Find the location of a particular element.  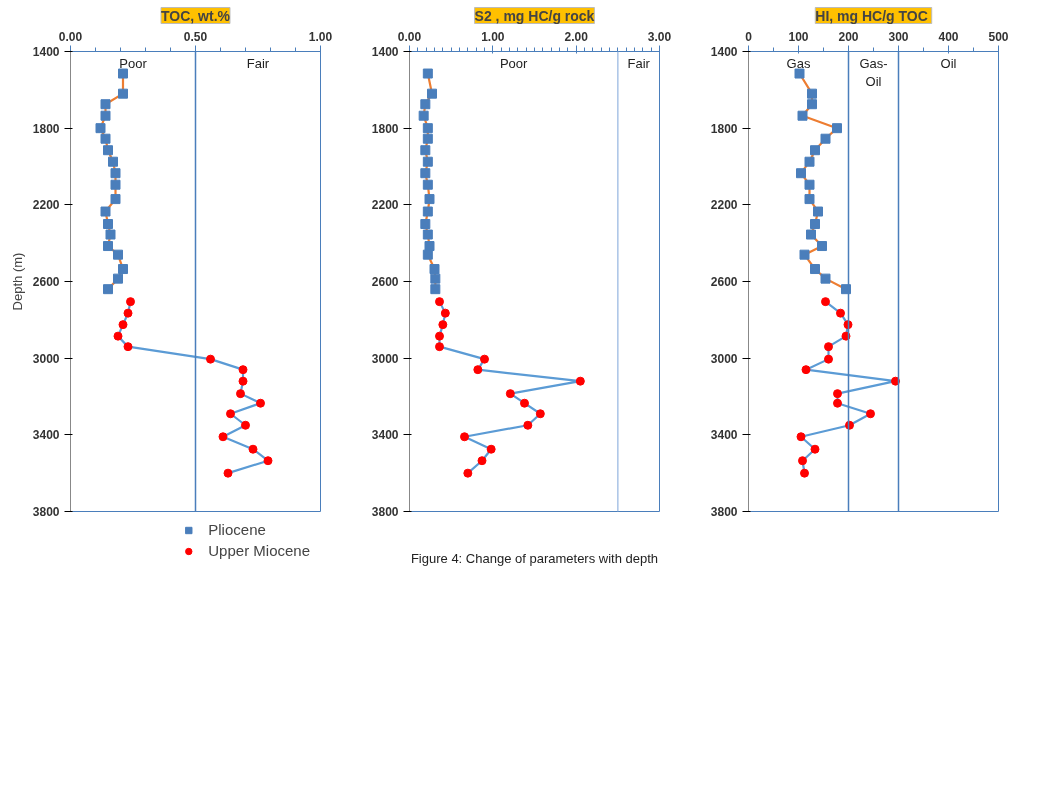

x-tick-label: 0.00 is located at coordinates (409, 36).